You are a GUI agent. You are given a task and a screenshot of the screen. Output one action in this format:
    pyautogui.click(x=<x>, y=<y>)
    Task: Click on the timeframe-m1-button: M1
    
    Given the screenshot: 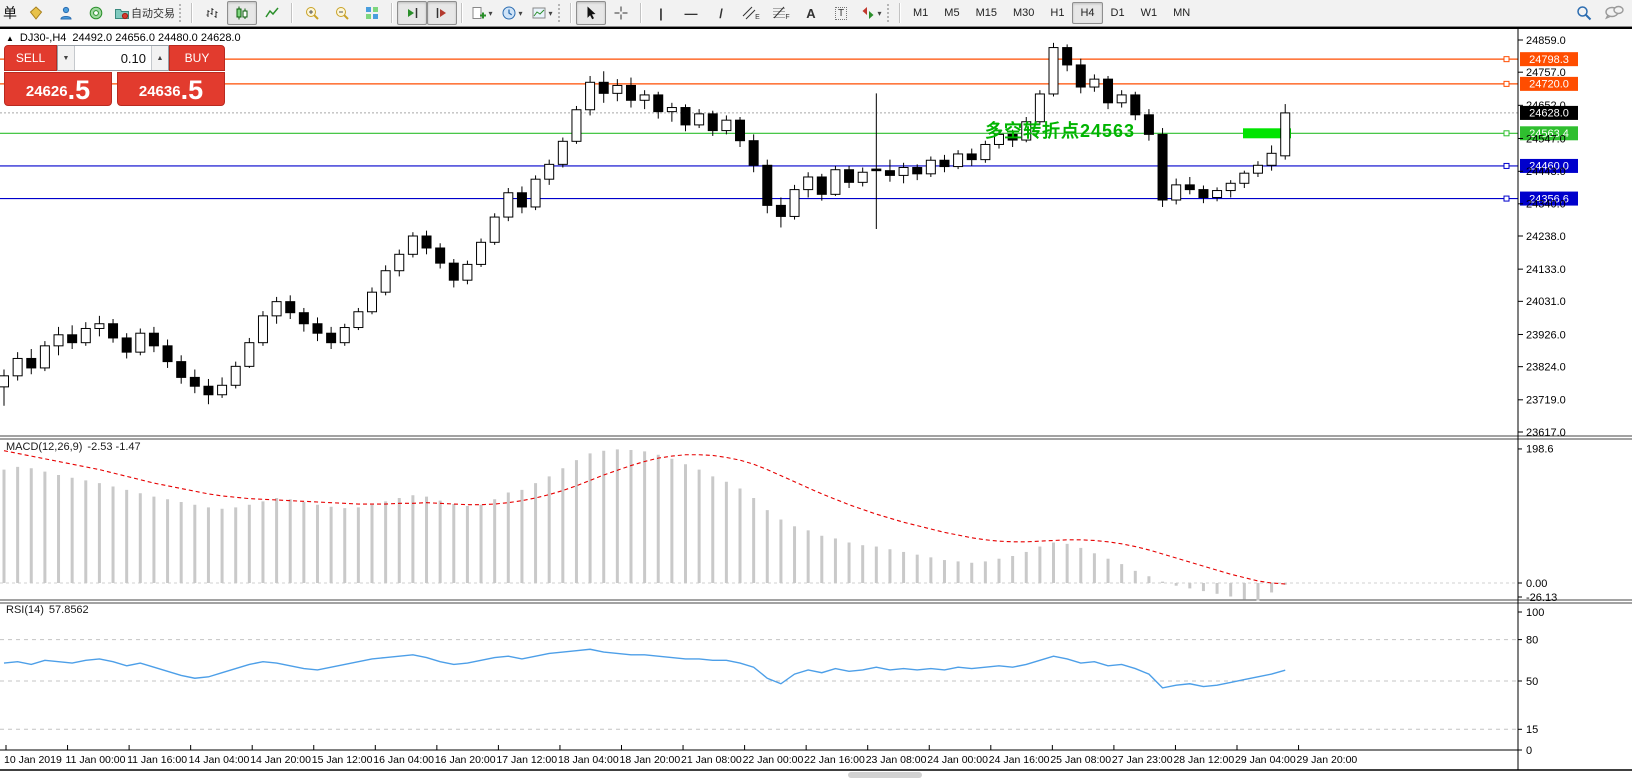 What is the action you would take?
    pyautogui.click(x=921, y=13)
    